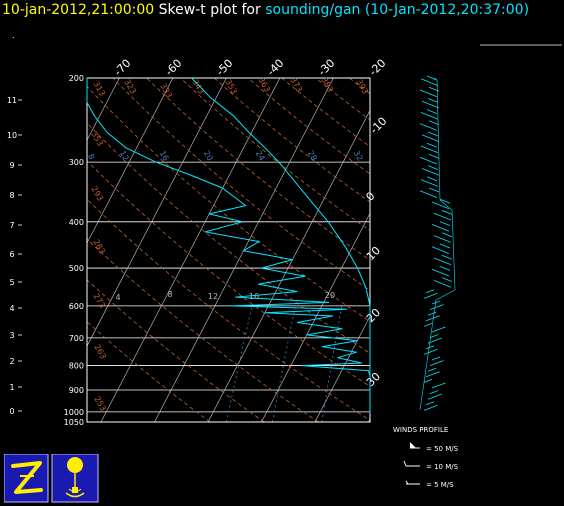 This screenshot has width=564, height=506. Describe the element at coordinates (117, 297) in the screenshot. I see `mixing-ratio-label-low: 4` at that location.